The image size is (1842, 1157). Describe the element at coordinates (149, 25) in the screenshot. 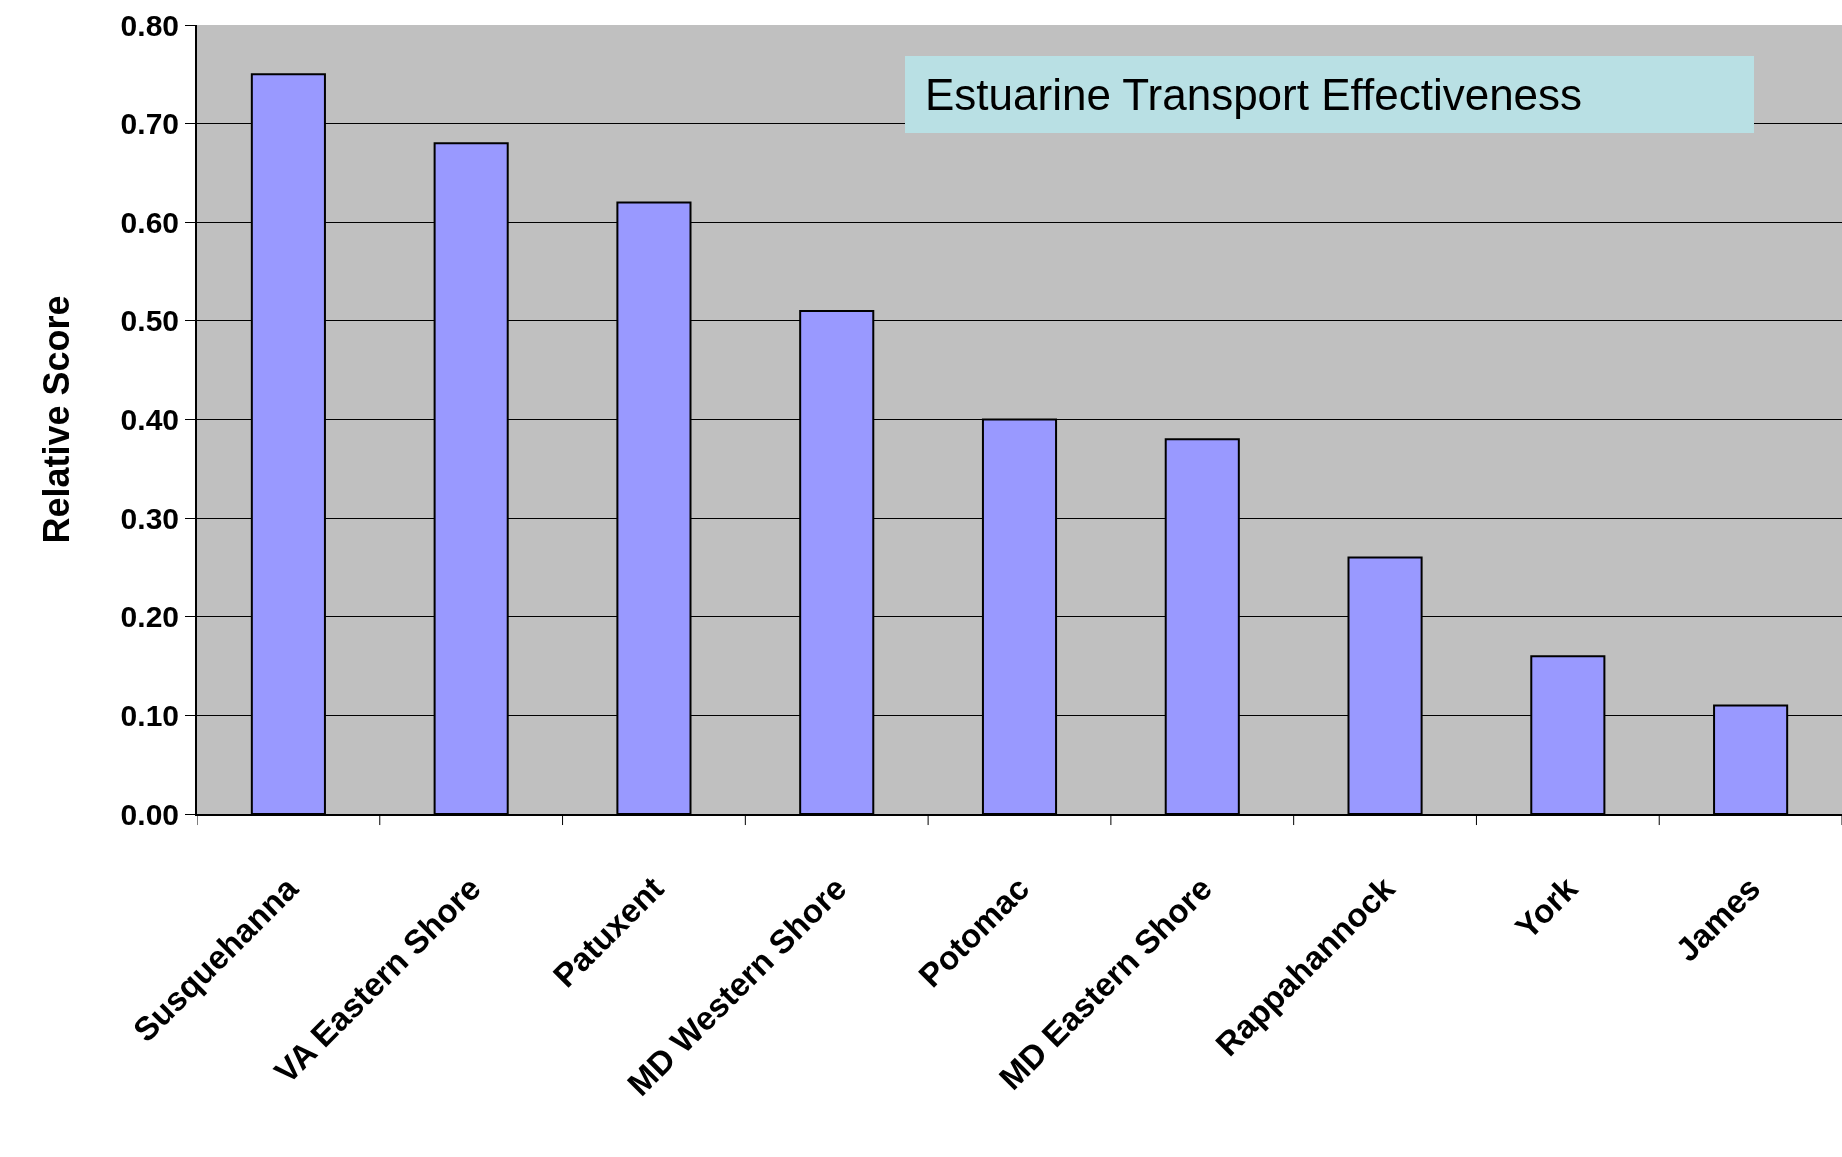

I see `y-tick-label: 0.80` at that location.